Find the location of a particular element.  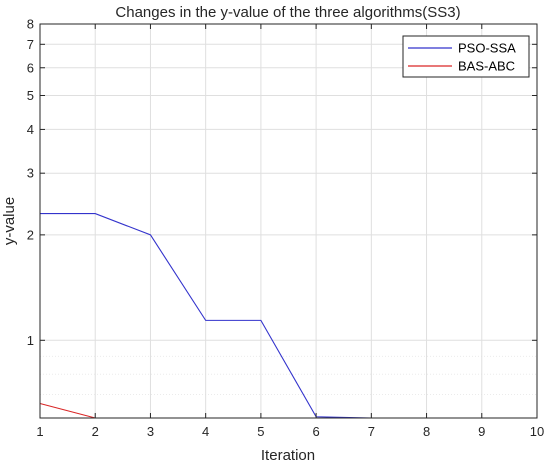

x-tick-label: 6 is located at coordinates (315, 431).